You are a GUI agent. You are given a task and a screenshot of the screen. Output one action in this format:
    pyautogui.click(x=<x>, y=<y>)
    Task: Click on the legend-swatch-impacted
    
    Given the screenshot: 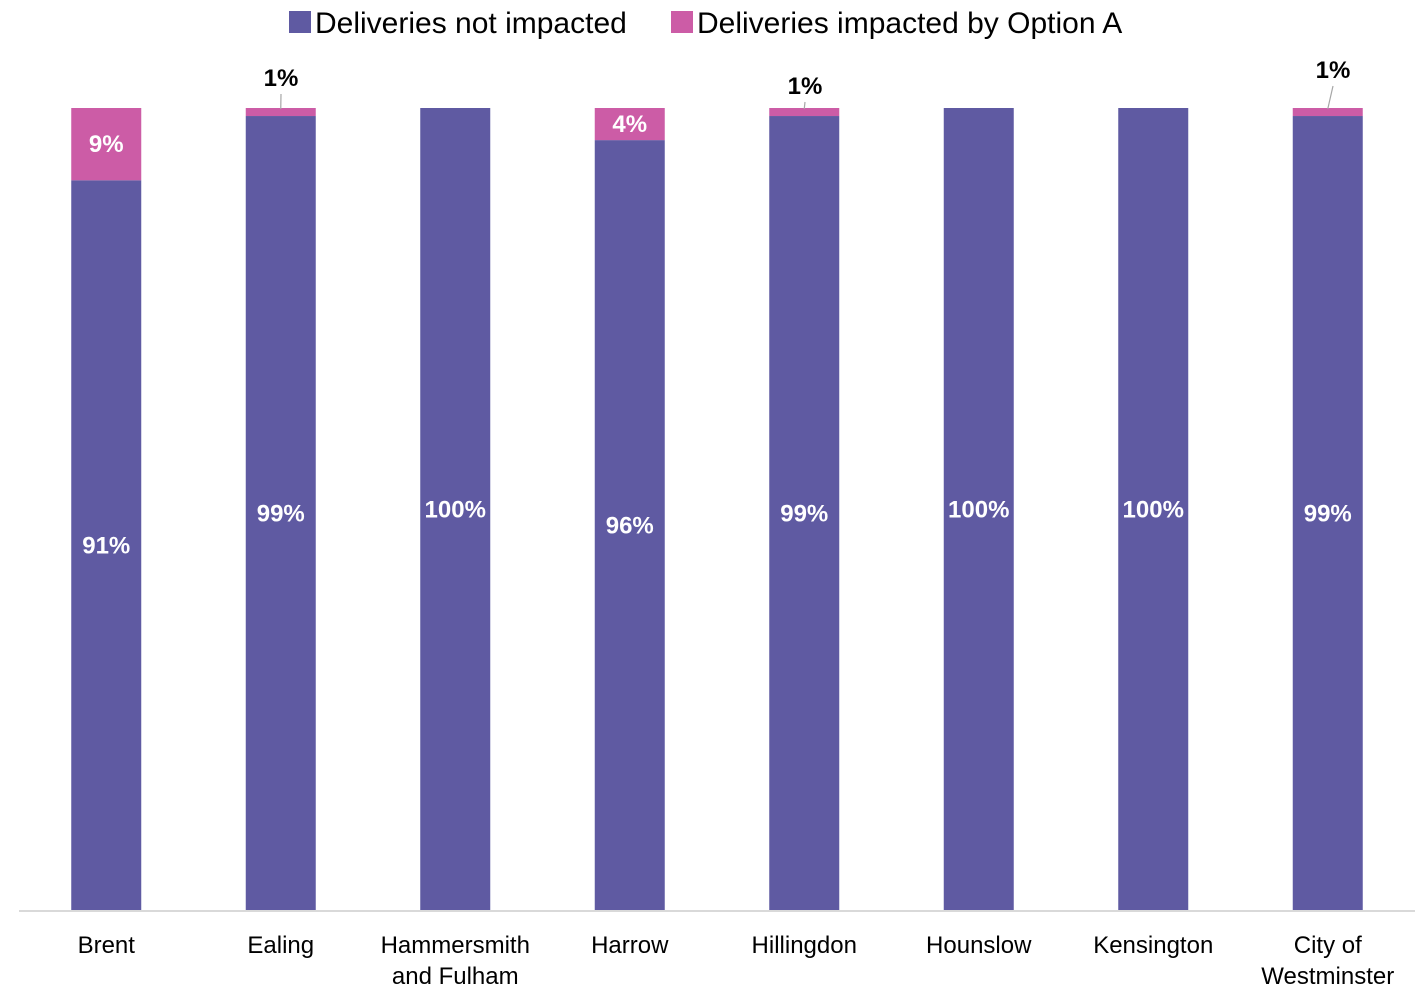 What is the action you would take?
    pyautogui.click(x=682, y=22)
    